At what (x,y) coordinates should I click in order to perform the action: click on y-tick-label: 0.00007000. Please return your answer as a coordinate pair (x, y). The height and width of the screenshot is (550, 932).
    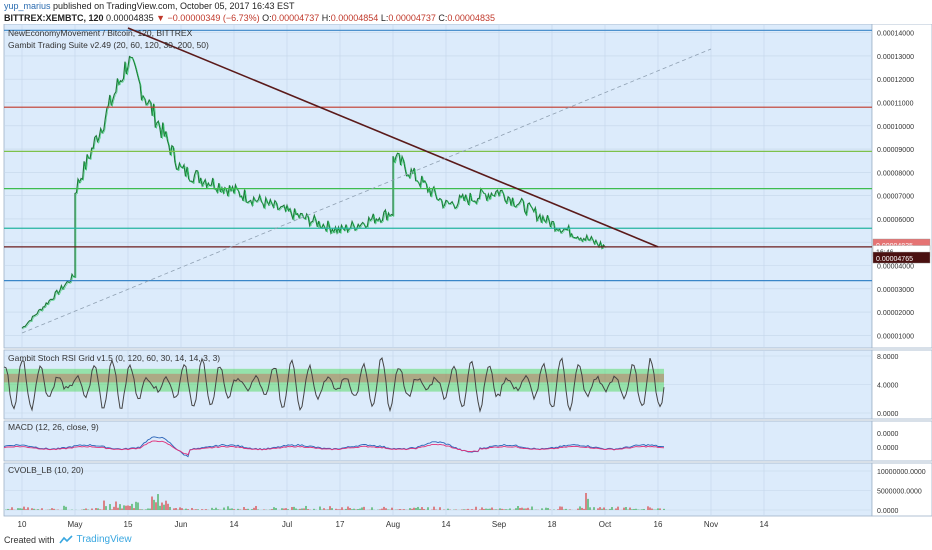
    Looking at the image, I should click on (895, 197).